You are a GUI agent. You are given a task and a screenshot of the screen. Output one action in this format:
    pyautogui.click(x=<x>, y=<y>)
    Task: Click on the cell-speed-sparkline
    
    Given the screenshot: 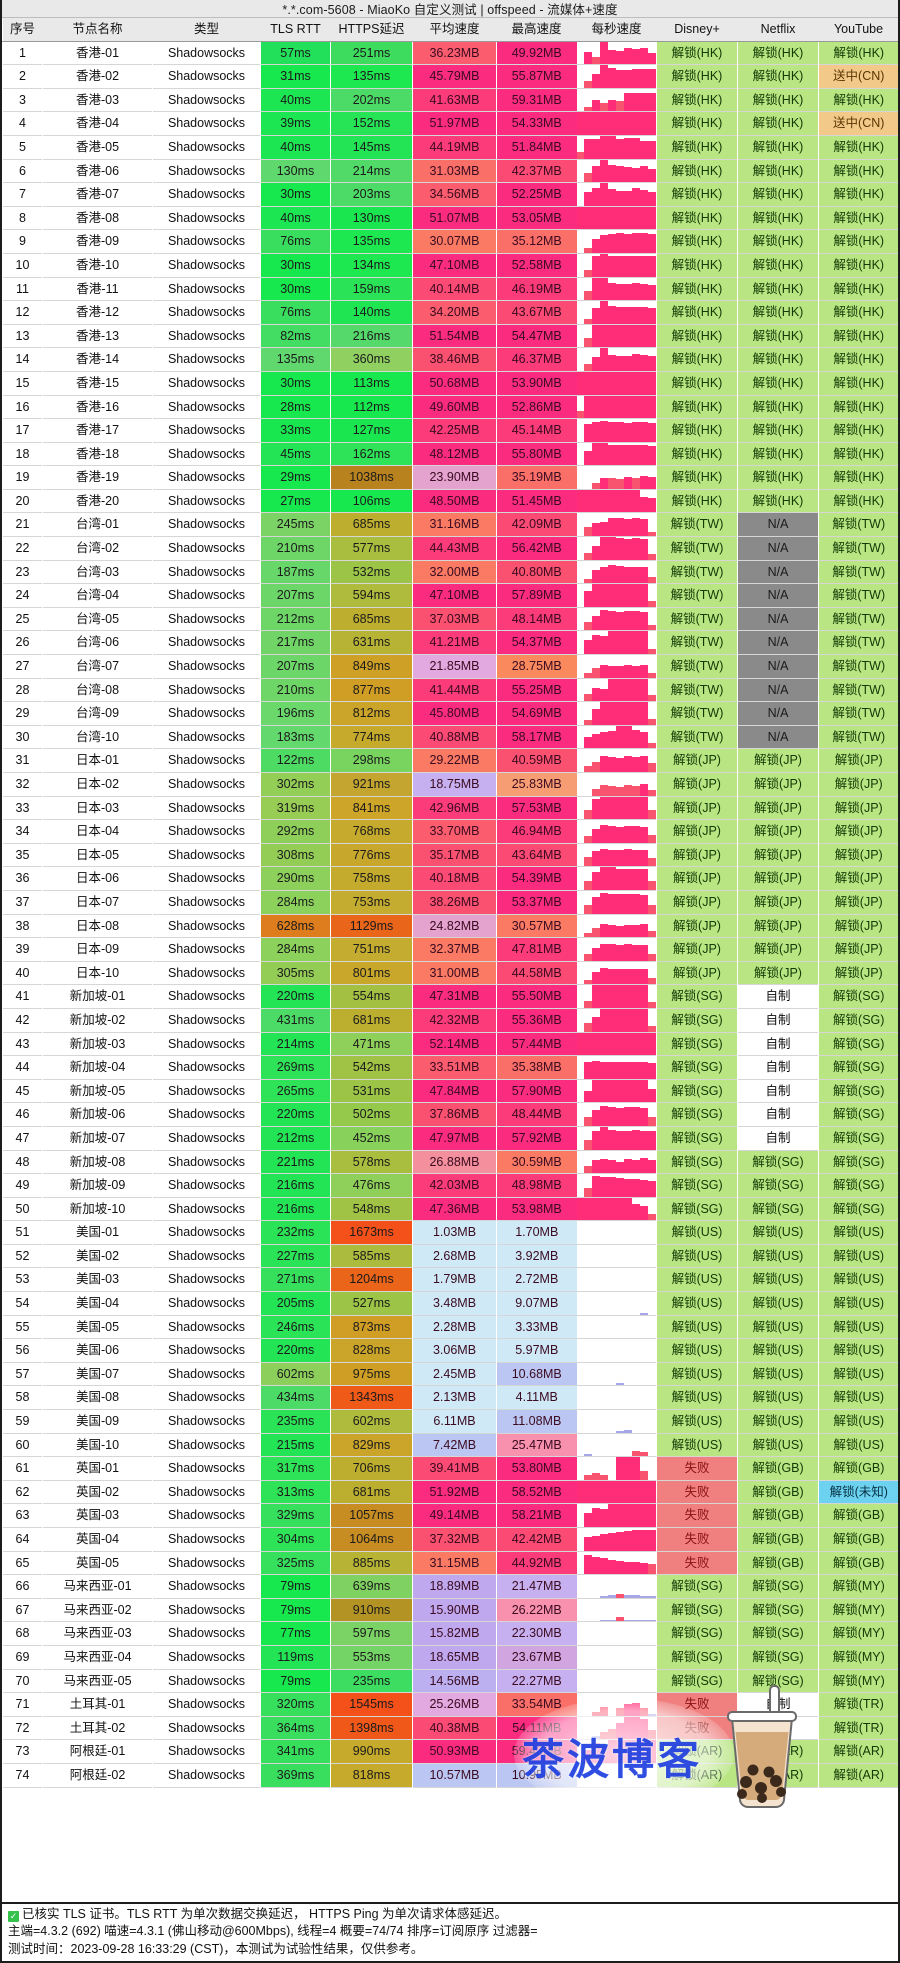 What is the action you would take?
    pyautogui.click(x=616, y=1397)
    